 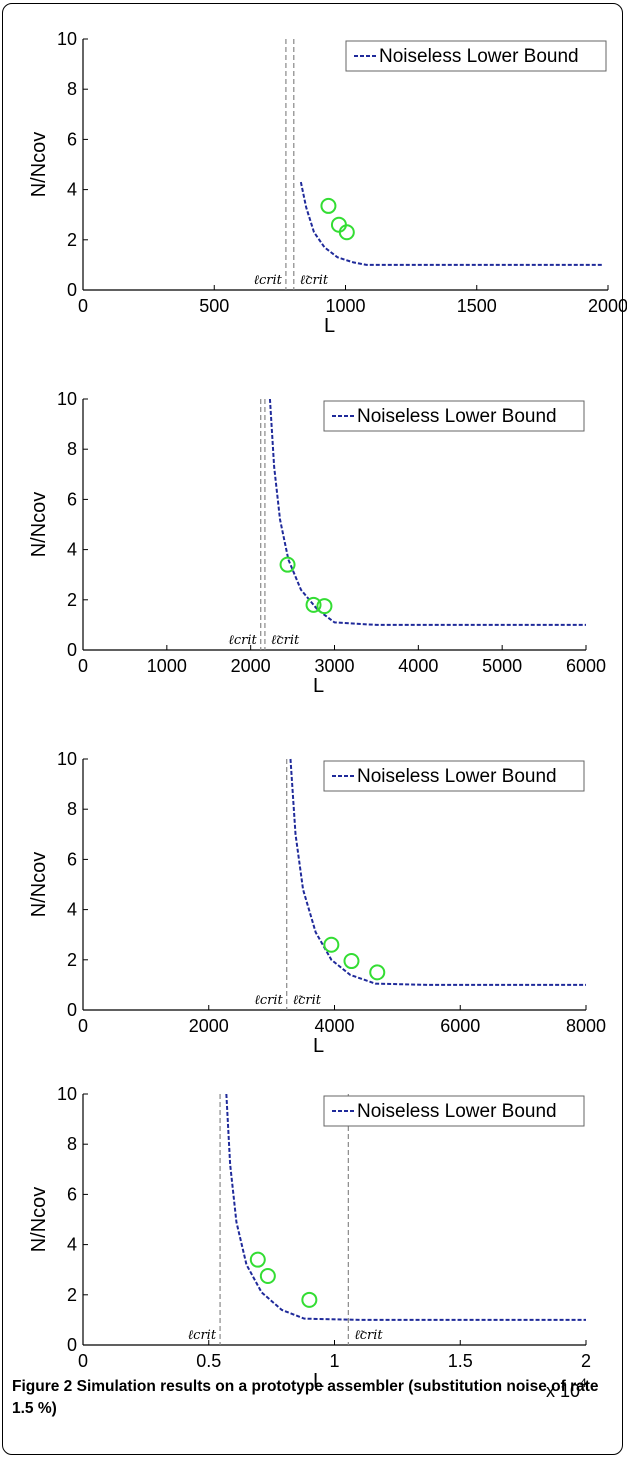 I want to click on x-tick-label: 0.5, so click(x=208, y=1361).